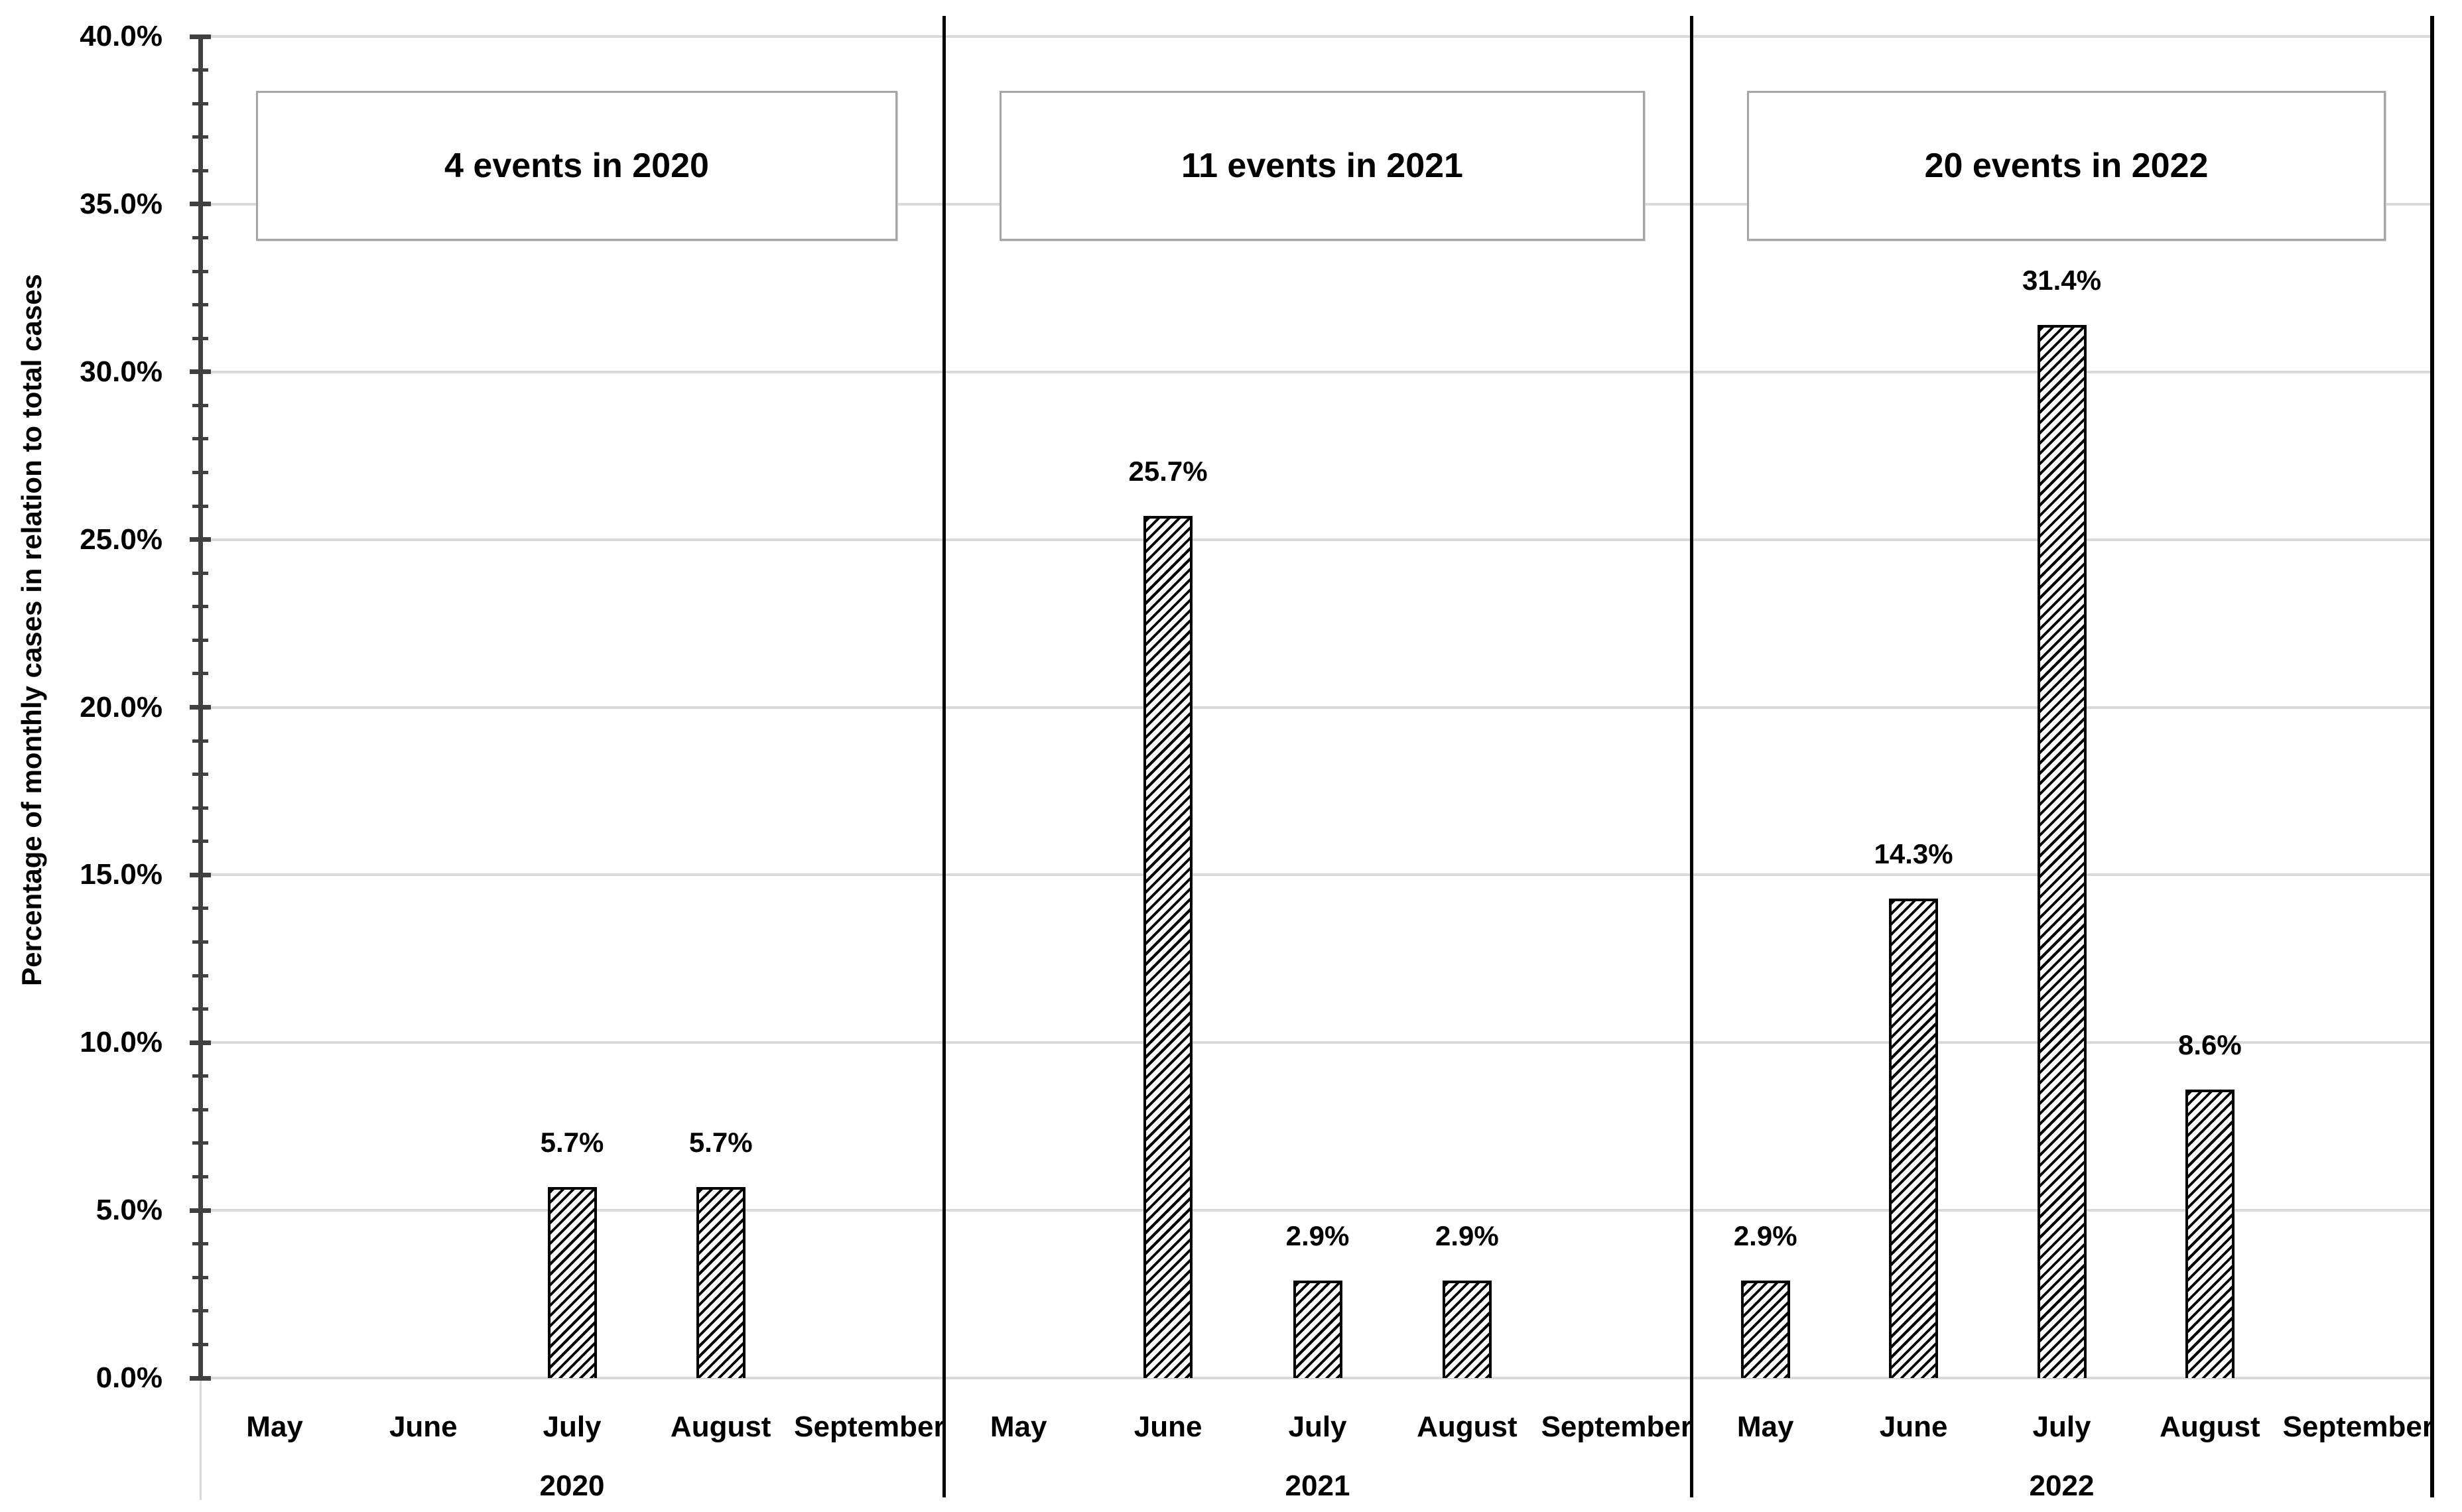 The height and width of the screenshot is (1512, 2462). I want to click on month-label-2020-may: May, so click(275, 1427).